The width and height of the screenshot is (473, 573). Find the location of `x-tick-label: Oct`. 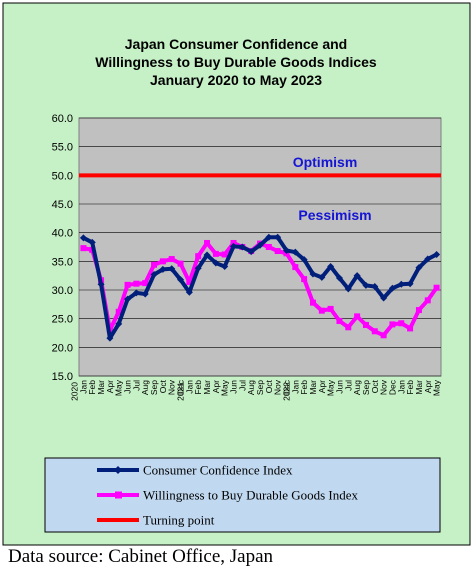

x-tick-label: Oct is located at coordinates (163, 386).